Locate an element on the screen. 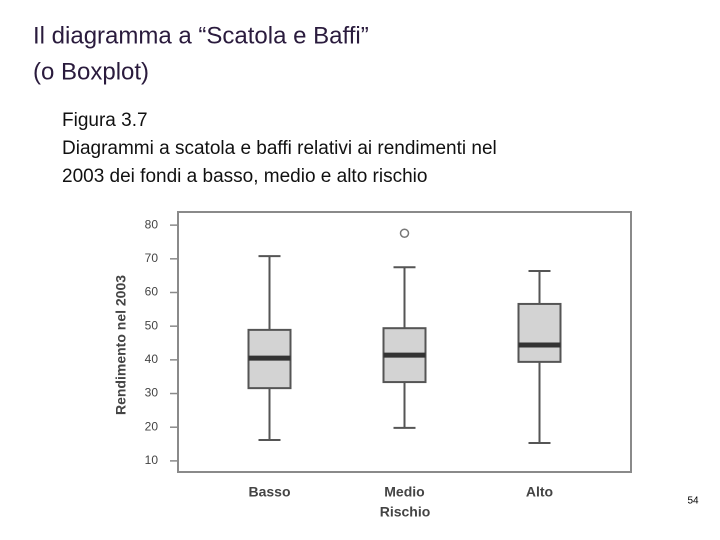 Image resolution: width=720 pixels, height=540 pixels. x-axis-label: Rischio is located at coordinates (405, 512).